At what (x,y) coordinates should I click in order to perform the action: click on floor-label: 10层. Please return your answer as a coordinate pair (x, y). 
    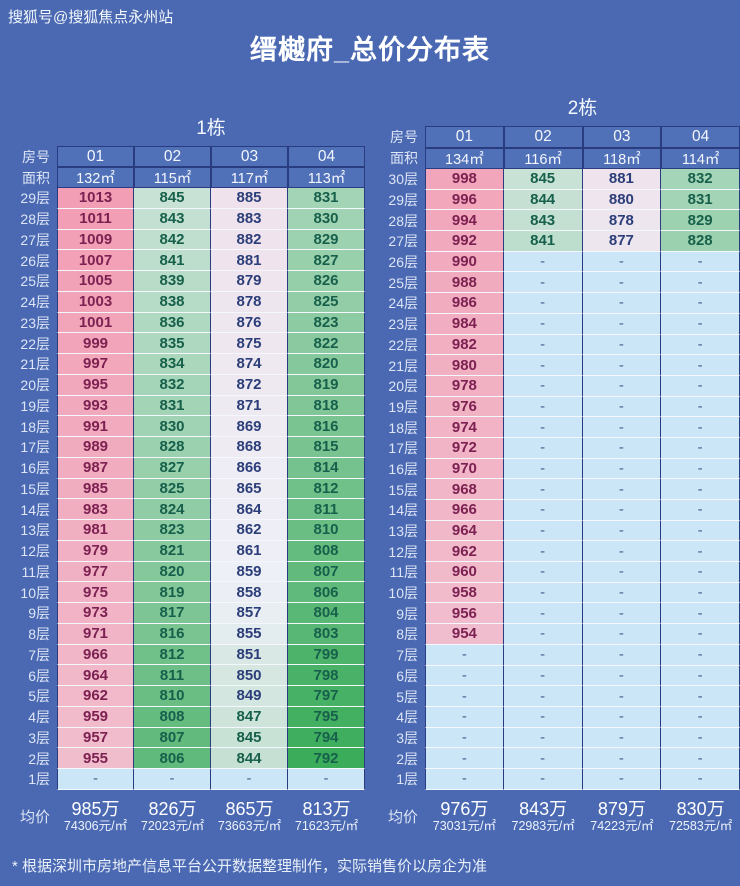
    Looking at the image, I should click on (403, 593).